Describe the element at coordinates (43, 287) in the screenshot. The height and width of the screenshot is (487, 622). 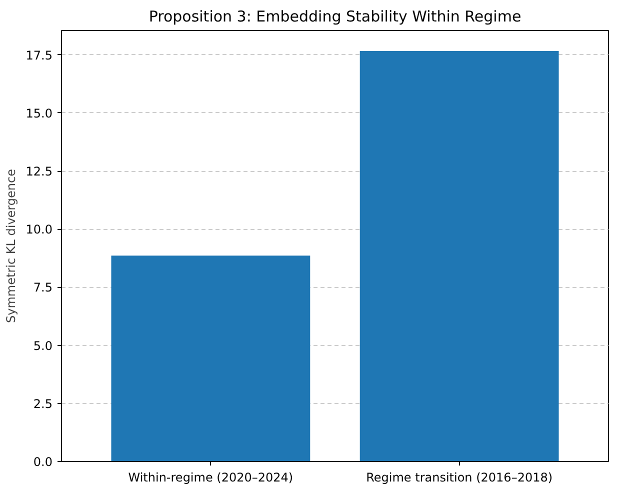
I see `y-tick-label: 7.5` at that location.